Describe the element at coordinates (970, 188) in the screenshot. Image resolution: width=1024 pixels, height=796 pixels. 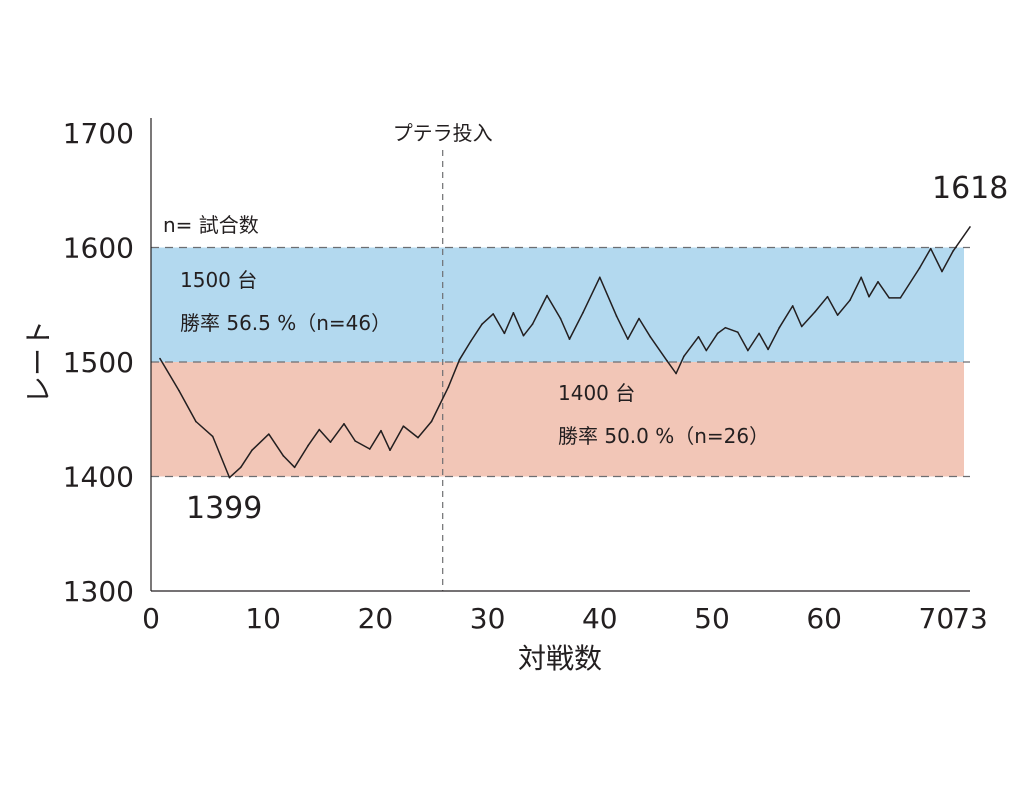
I see `max-rating-label: 1618` at that location.